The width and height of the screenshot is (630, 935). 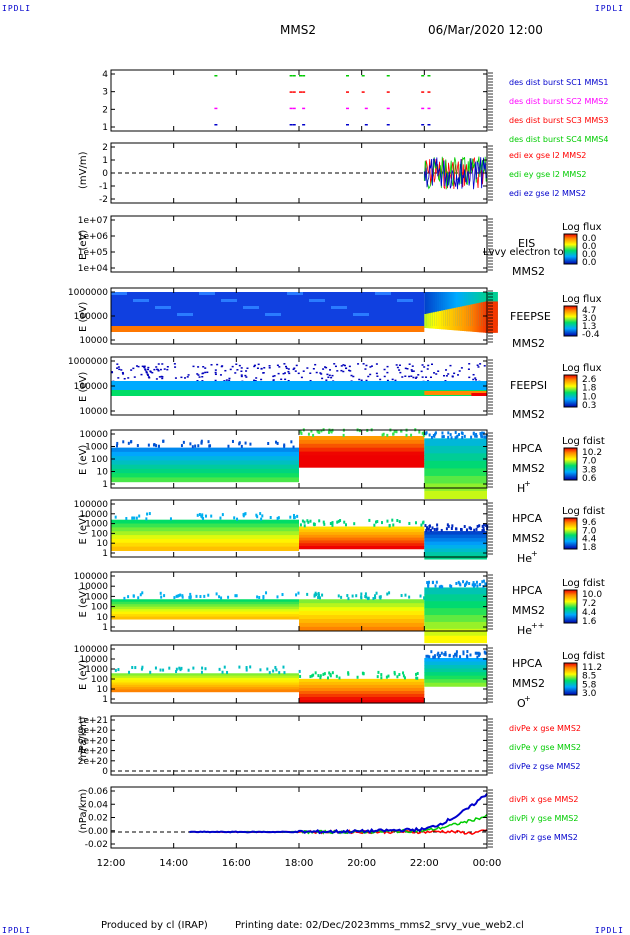 I want to click on colorbar-tick-5-0: 10.2, so click(x=592, y=453).